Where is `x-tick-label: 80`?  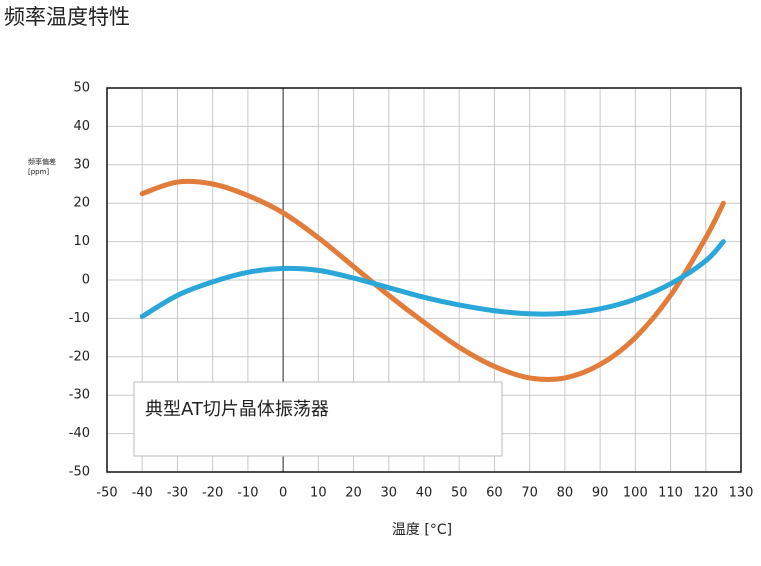 x-tick-label: 80 is located at coordinates (565, 493).